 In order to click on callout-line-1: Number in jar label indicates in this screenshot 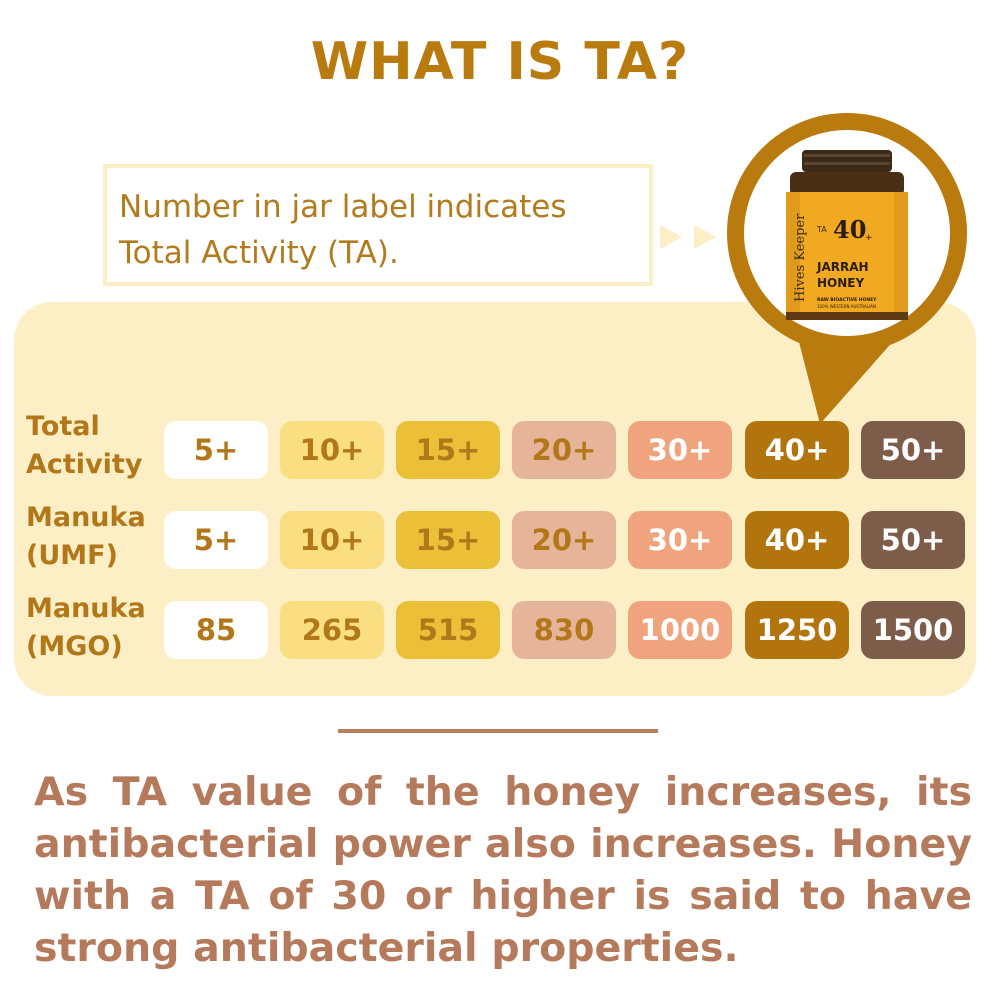, I will do `click(343, 207)`.